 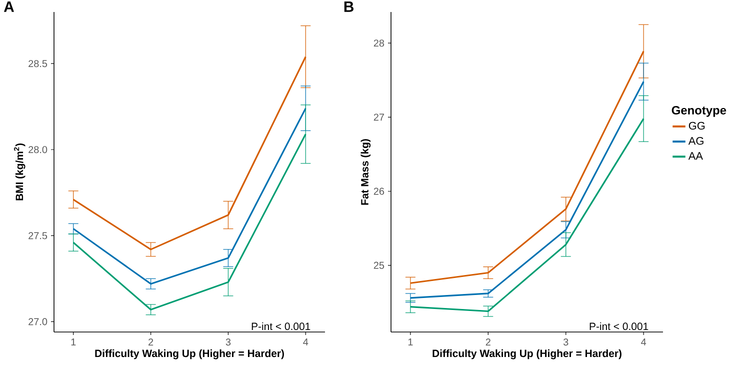 I want to click on legend-label: GG, so click(x=696, y=126).